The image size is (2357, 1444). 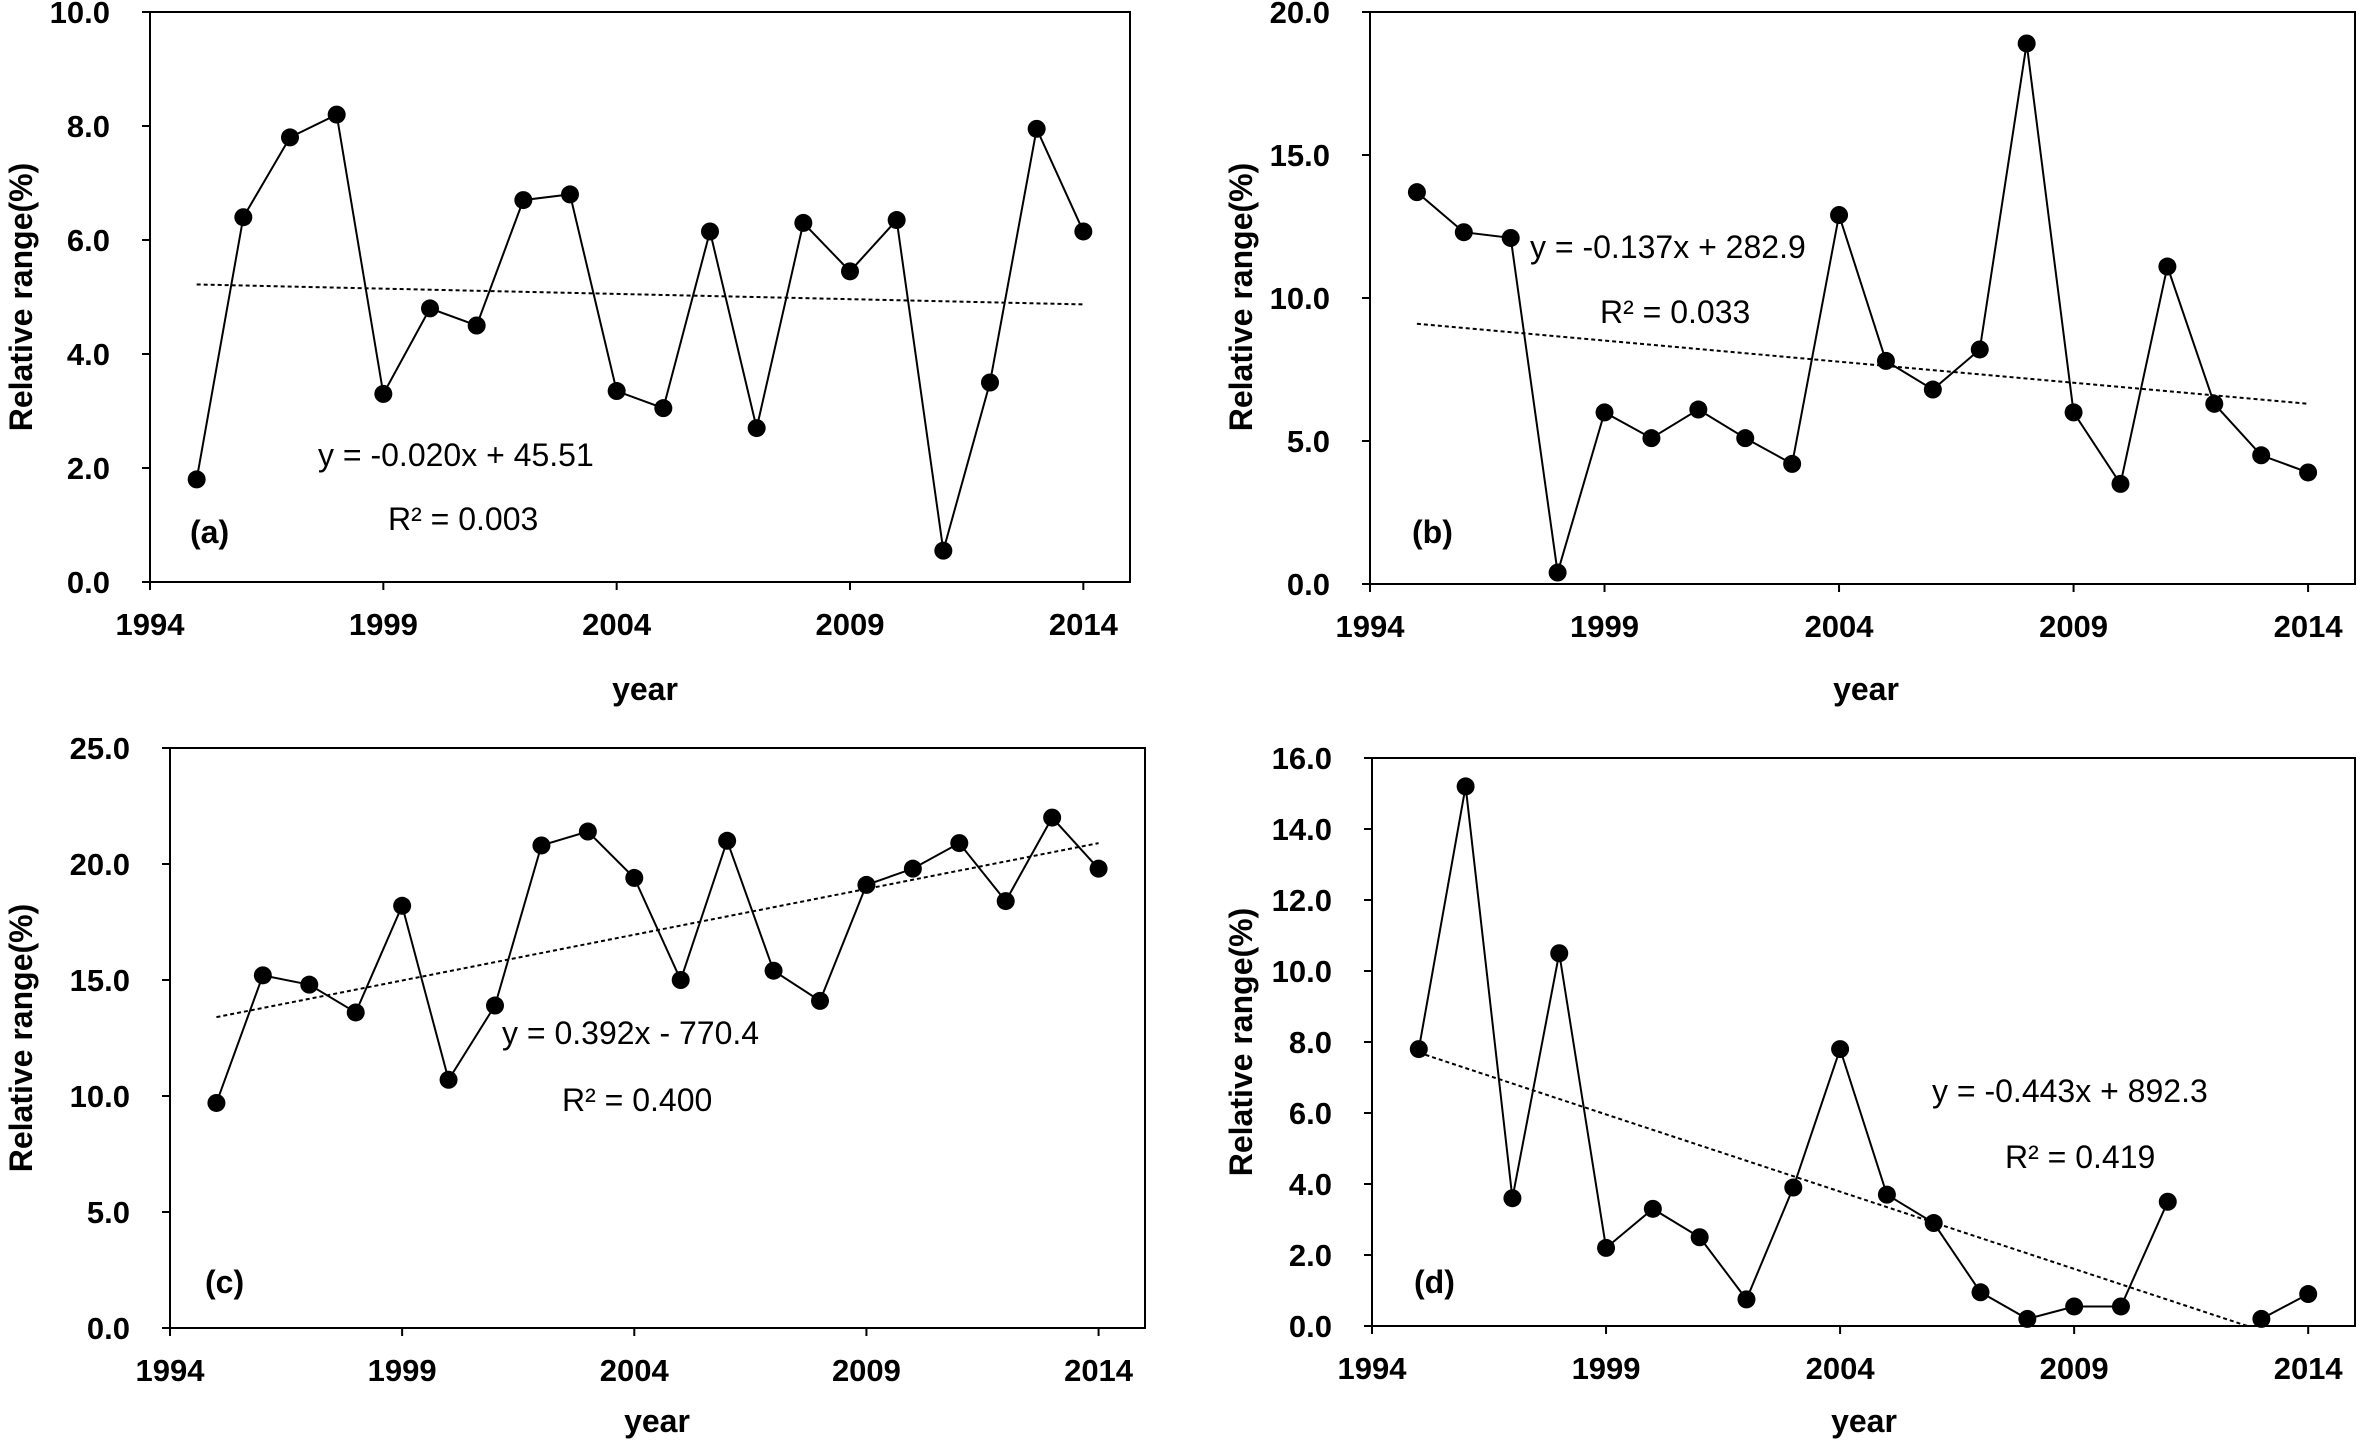 What do you see at coordinates (1302, 900) in the screenshot?
I see `y-tick-label: 12.0` at bounding box center [1302, 900].